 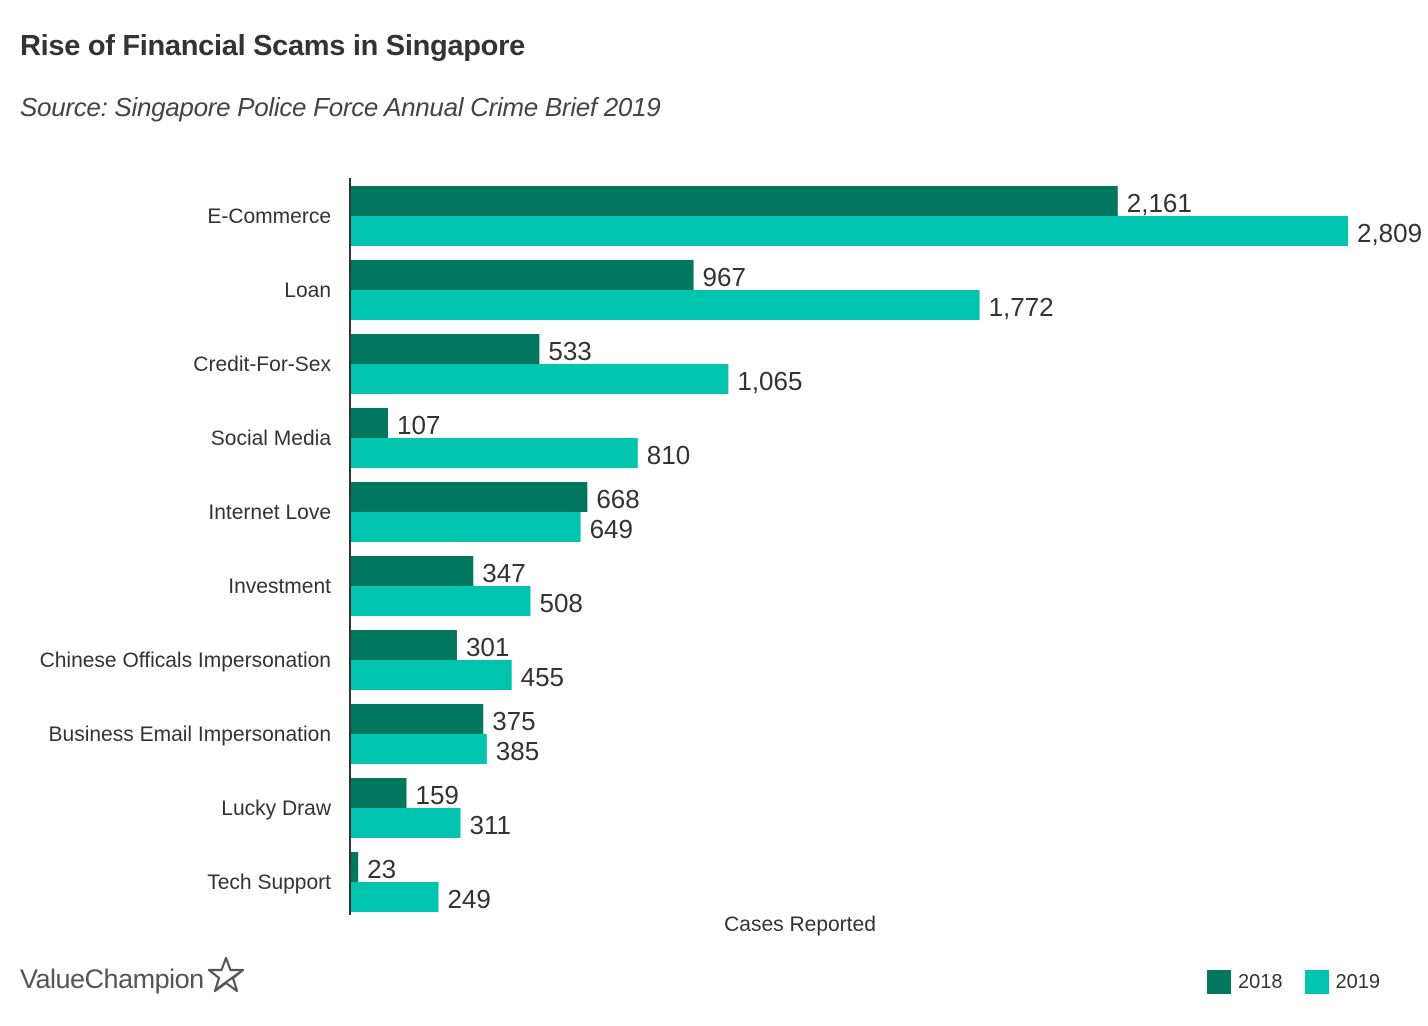 I want to click on value-label-internet-love-2019: 649, so click(x=611, y=529).